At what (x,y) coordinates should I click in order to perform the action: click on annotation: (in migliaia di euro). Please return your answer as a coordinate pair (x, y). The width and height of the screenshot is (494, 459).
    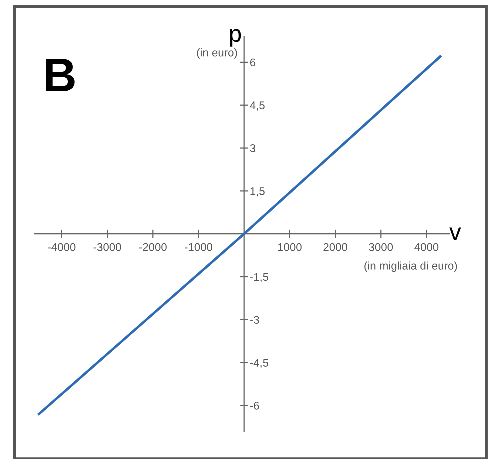
    Looking at the image, I should click on (411, 267).